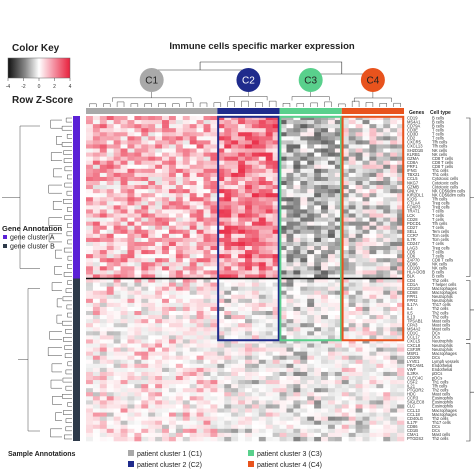 This screenshot has height=474, width=474. I want to click on gene-label: IL13, so click(411, 316).